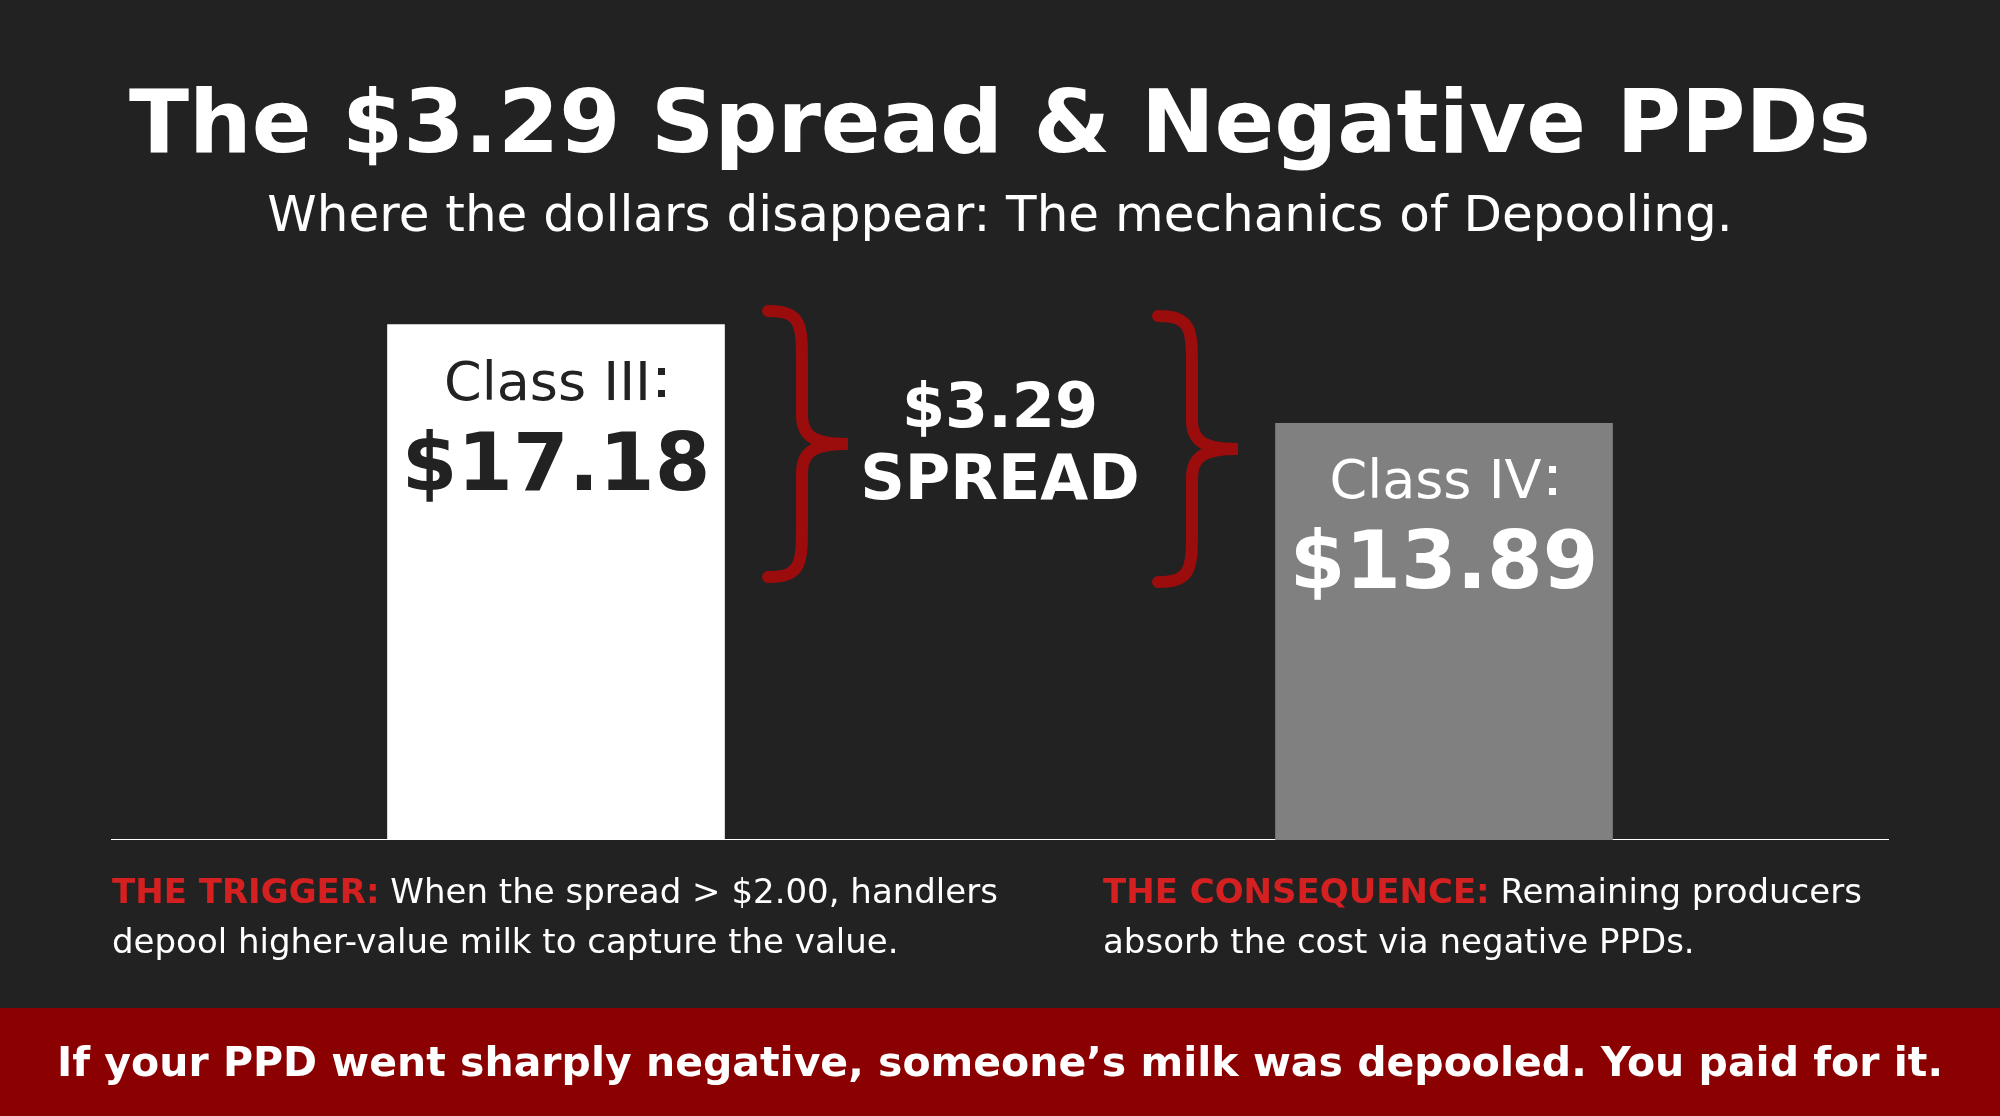 The image size is (2000, 1116). I want to click on text: If your PPD went sharply negative, someone’s milk was depooled. You paid for it., so click(1000, 1062).